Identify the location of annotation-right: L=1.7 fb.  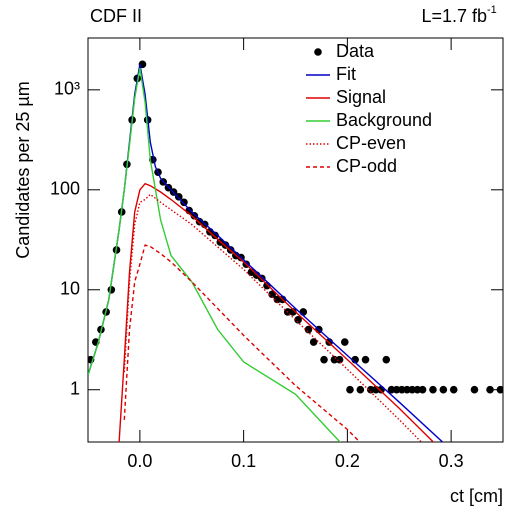
(454, 16).